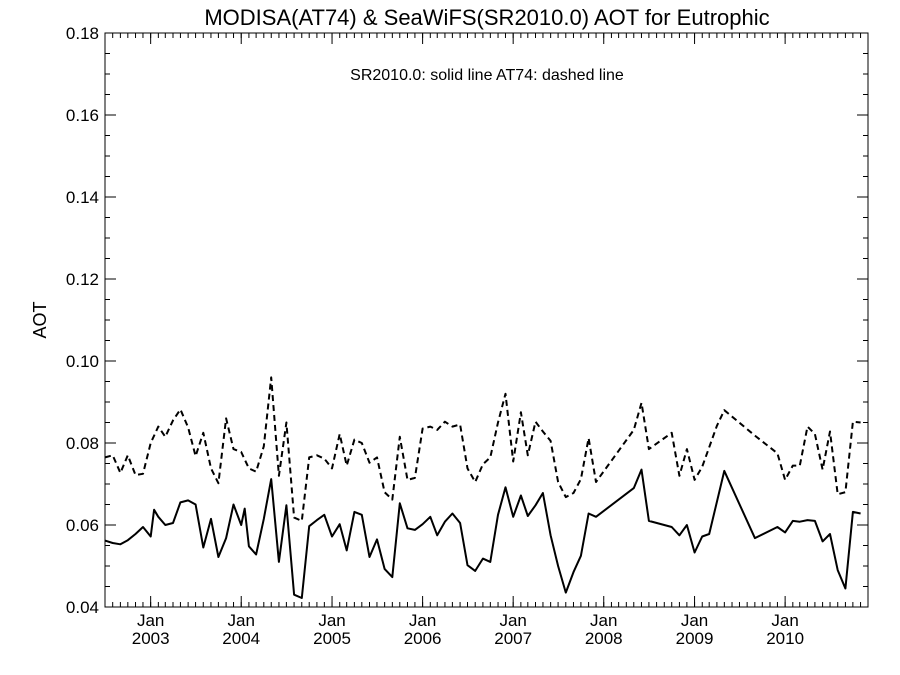 The height and width of the screenshot is (675, 900). I want to click on x-tick-year-label: 2003, so click(151, 638).